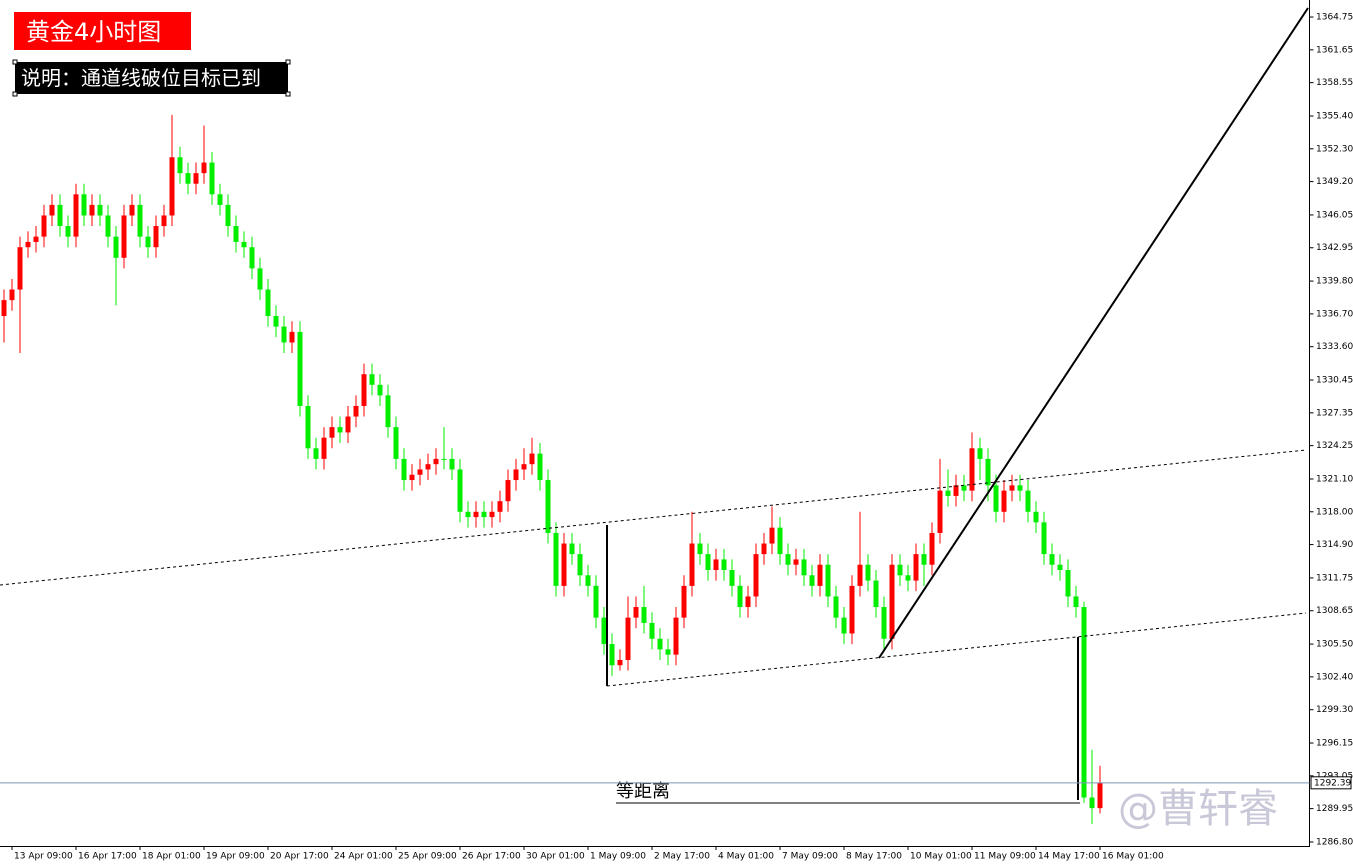  What do you see at coordinates (1334, 248) in the screenshot?
I see `y-tick-label: 1342.95` at bounding box center [1334, 248].